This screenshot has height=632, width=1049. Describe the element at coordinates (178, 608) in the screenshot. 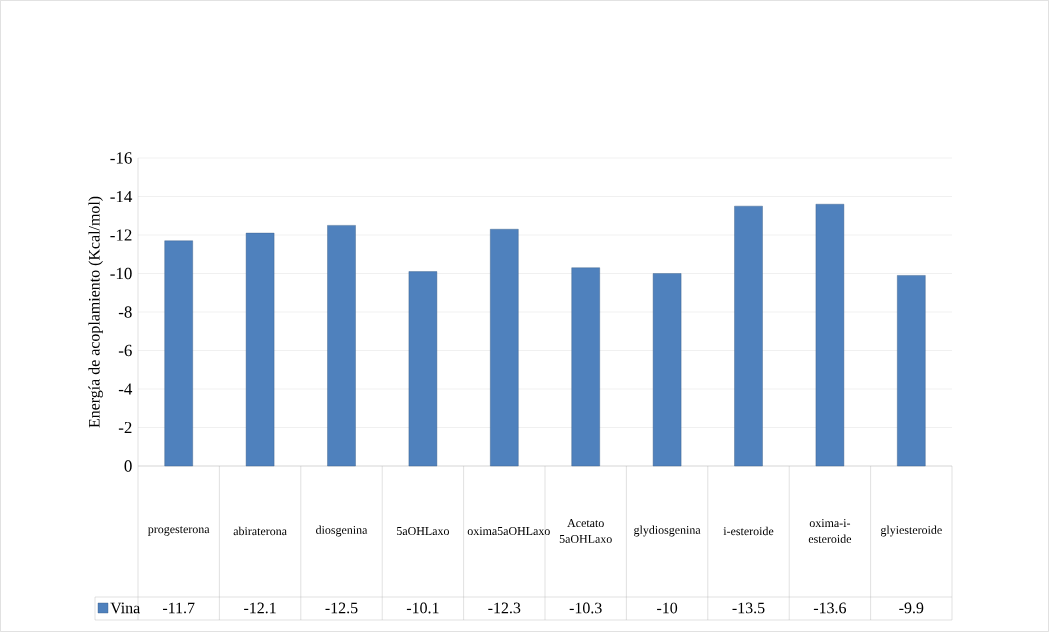

I see `data-label: -11.7` at that location.